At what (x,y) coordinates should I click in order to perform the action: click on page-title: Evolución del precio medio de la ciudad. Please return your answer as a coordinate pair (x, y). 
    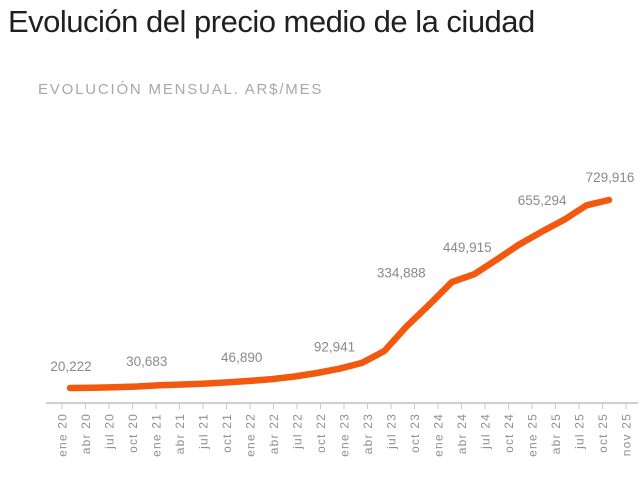
    Looking at the image, I should click on (271, 21).